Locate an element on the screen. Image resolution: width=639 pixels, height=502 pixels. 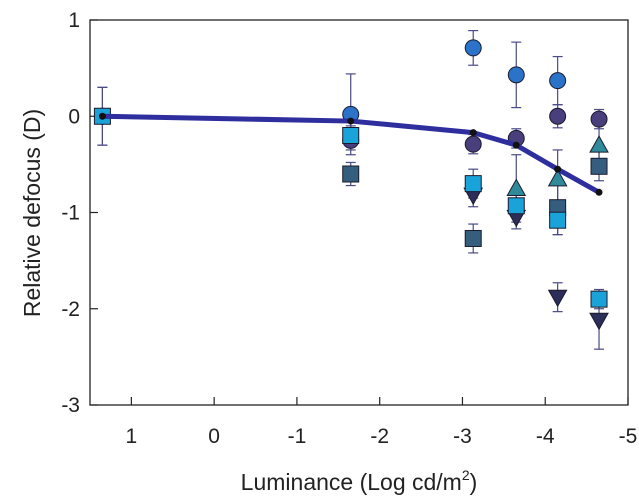
y-axis: 1 0 -1 -2 -3 is located at coordinates (79, 213).